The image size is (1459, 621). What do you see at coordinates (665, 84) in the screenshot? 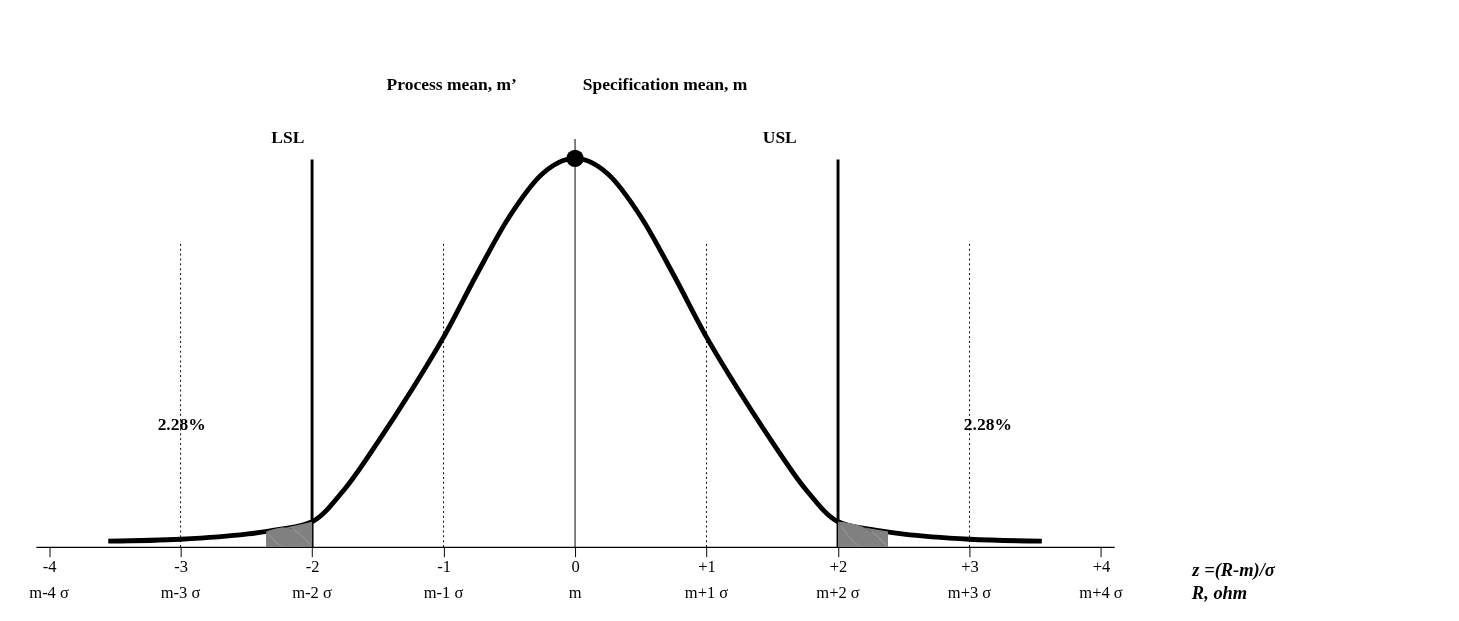
I see `text: Specification mean, m` at bounding box center [665, 84].